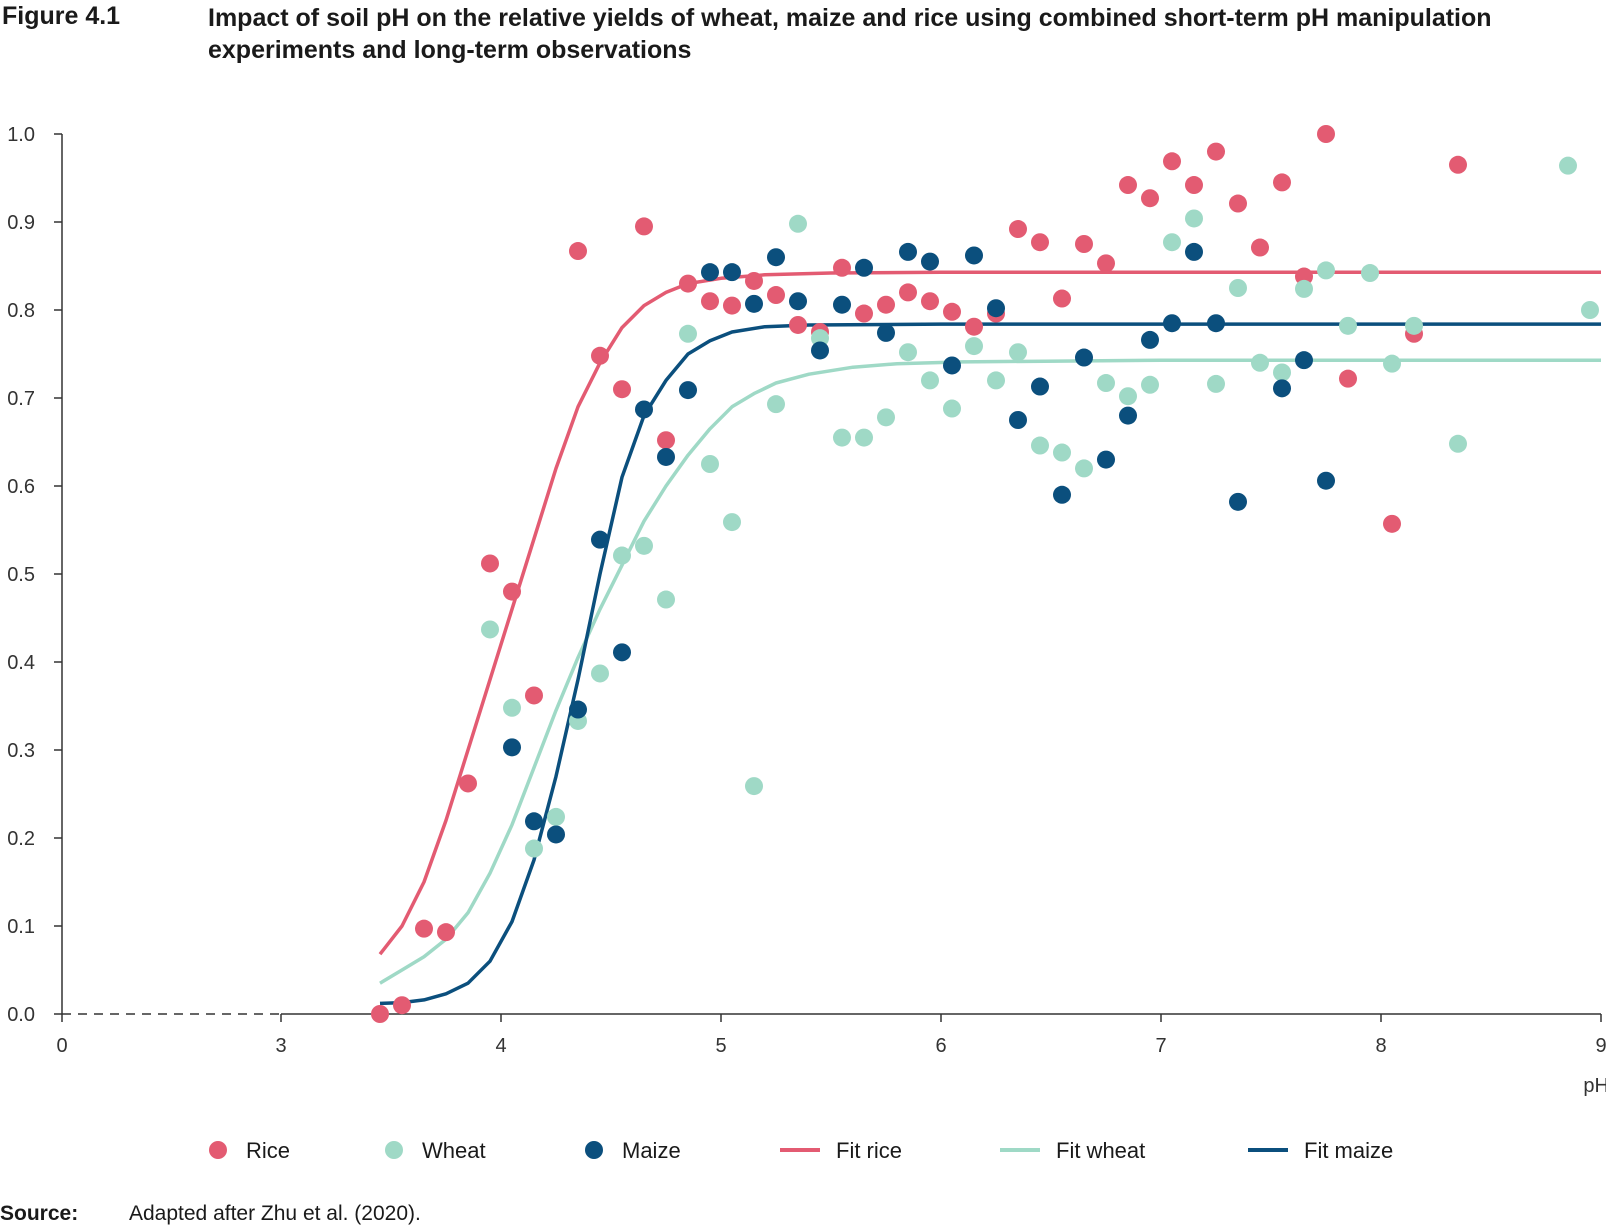  I want to click on legend-label: Rice, so click(268, 1150).